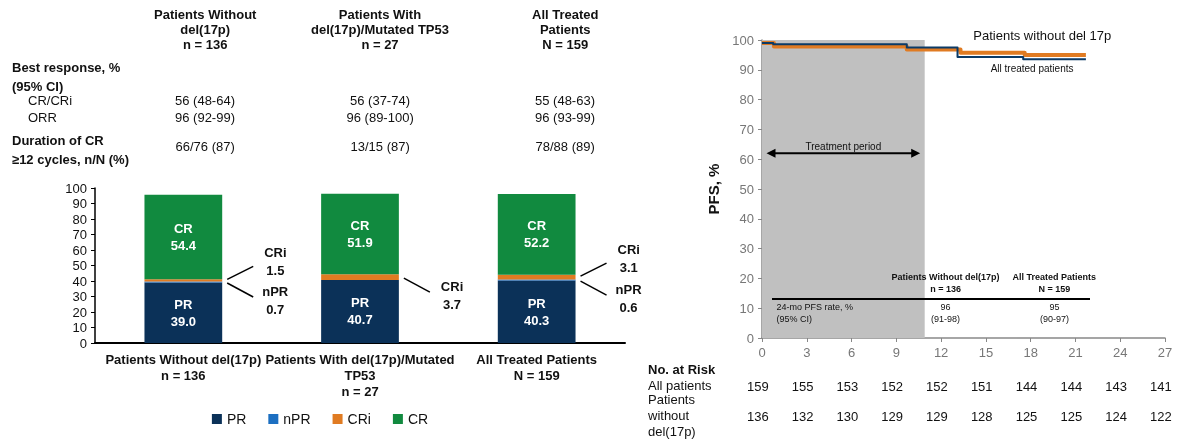 The image size is (1179, 443). Describe the element at coordinates (360, 242) in the screenshot. I see `data-label: 51.9` at that location.